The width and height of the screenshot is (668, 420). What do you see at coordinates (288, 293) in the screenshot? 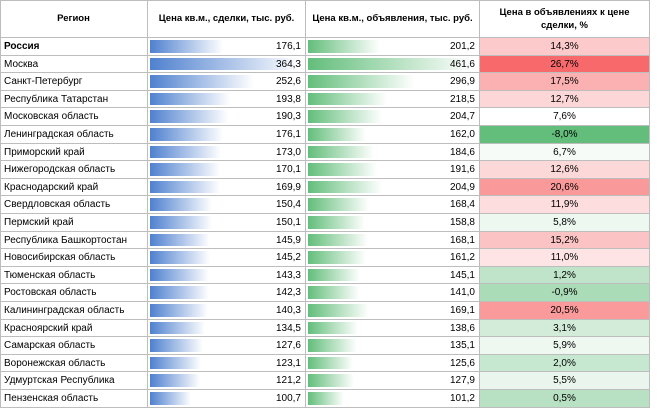
I see `value-text: 142,3` at bounding box center [288, 293].